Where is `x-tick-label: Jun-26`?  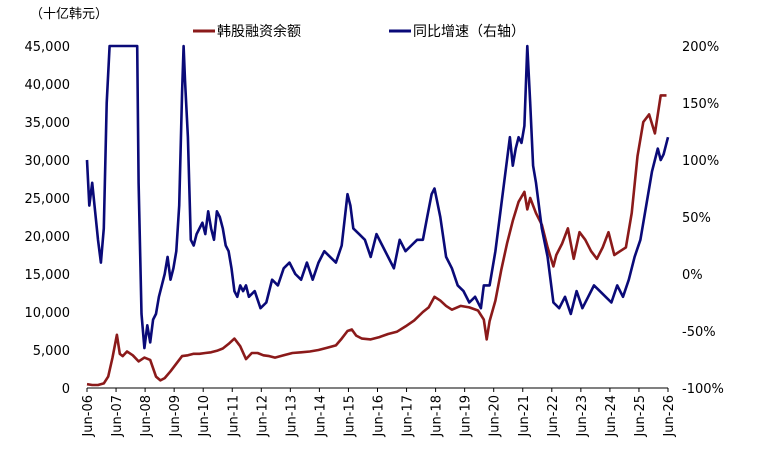
x-tick-label: Jun-26 is located at coordinates (669, 416).